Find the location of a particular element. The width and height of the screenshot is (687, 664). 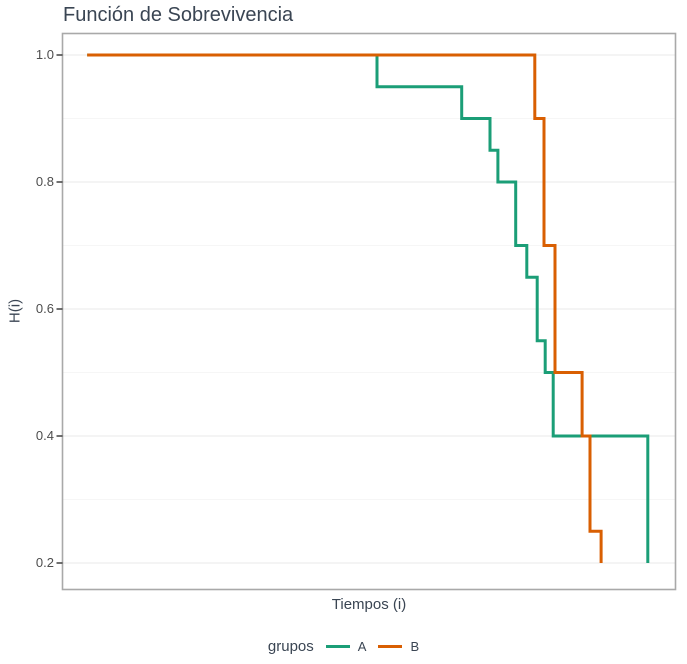

legend-entry-b: B is located at coordinates (398, 646).